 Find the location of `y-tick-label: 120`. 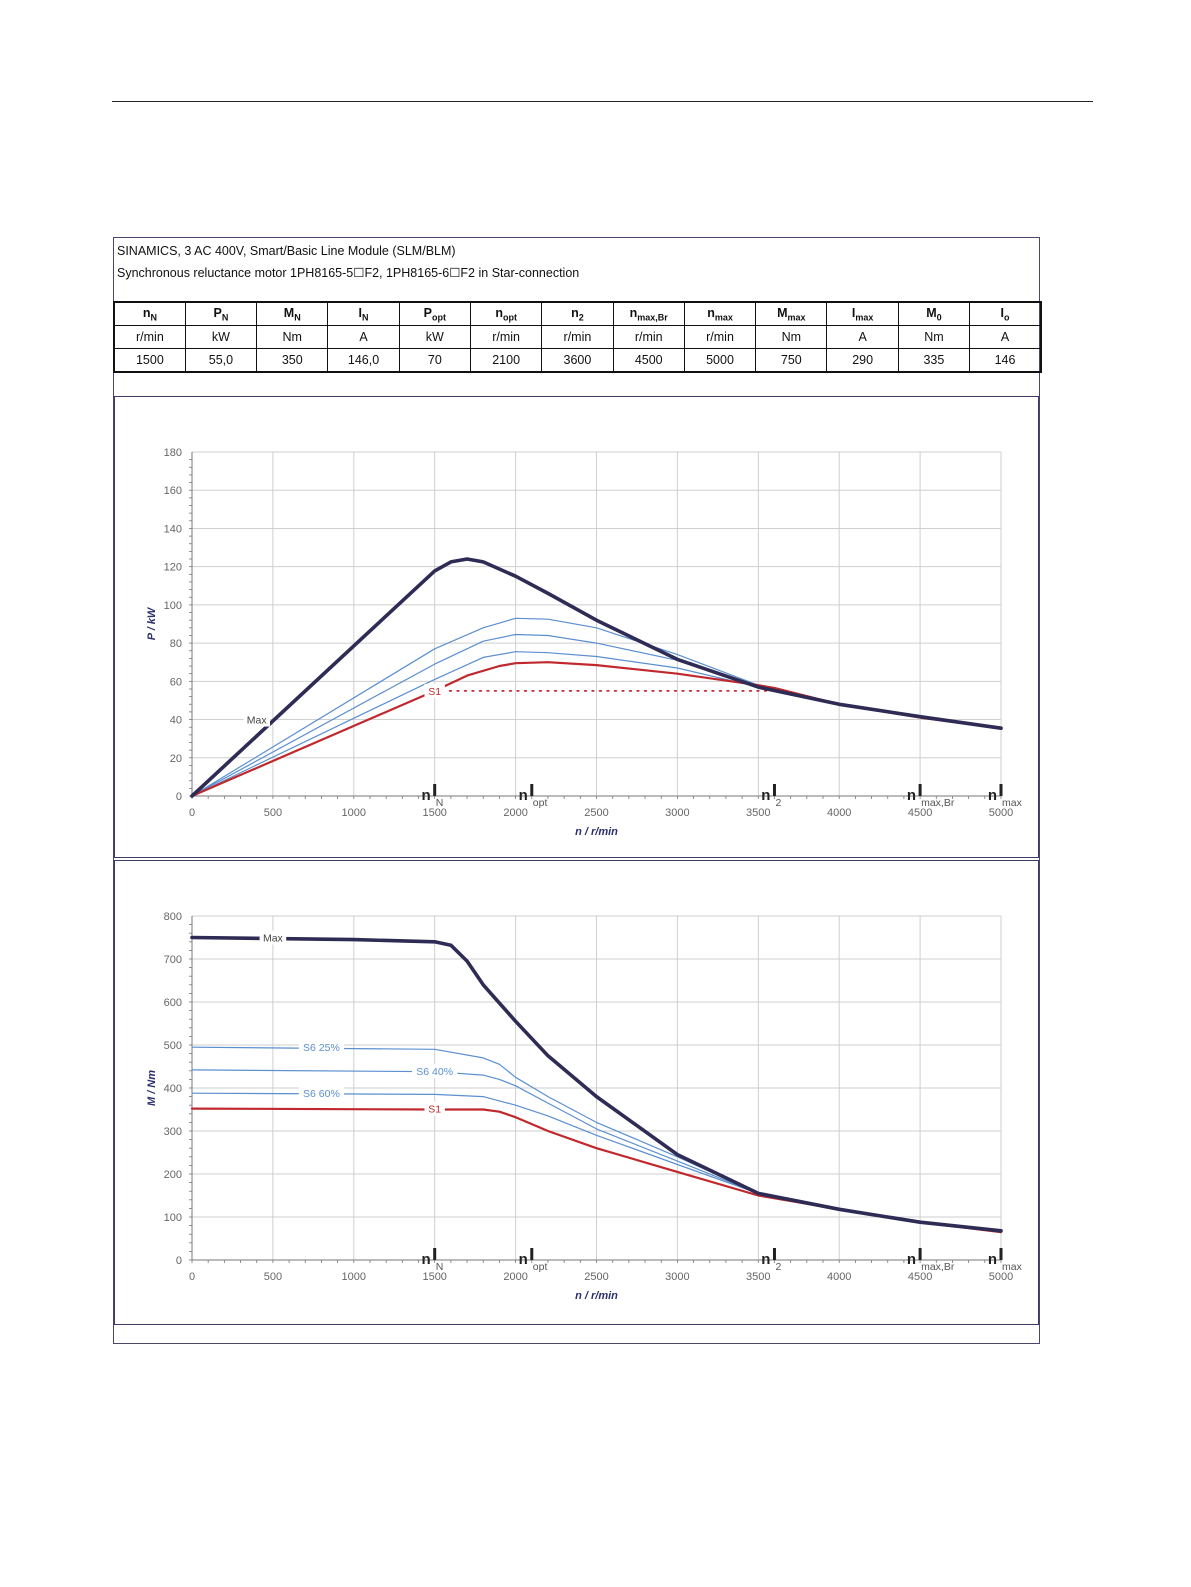

y-tick-label: 120 is located at coordinates (173, 568).